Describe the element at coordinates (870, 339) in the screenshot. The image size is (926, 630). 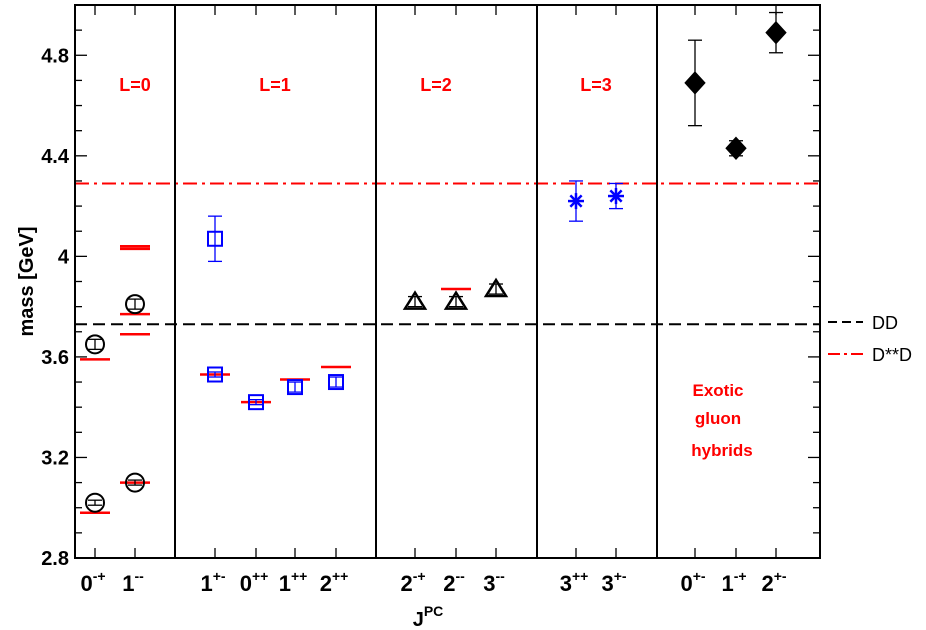
I see `legend: DD D**D` at that location.